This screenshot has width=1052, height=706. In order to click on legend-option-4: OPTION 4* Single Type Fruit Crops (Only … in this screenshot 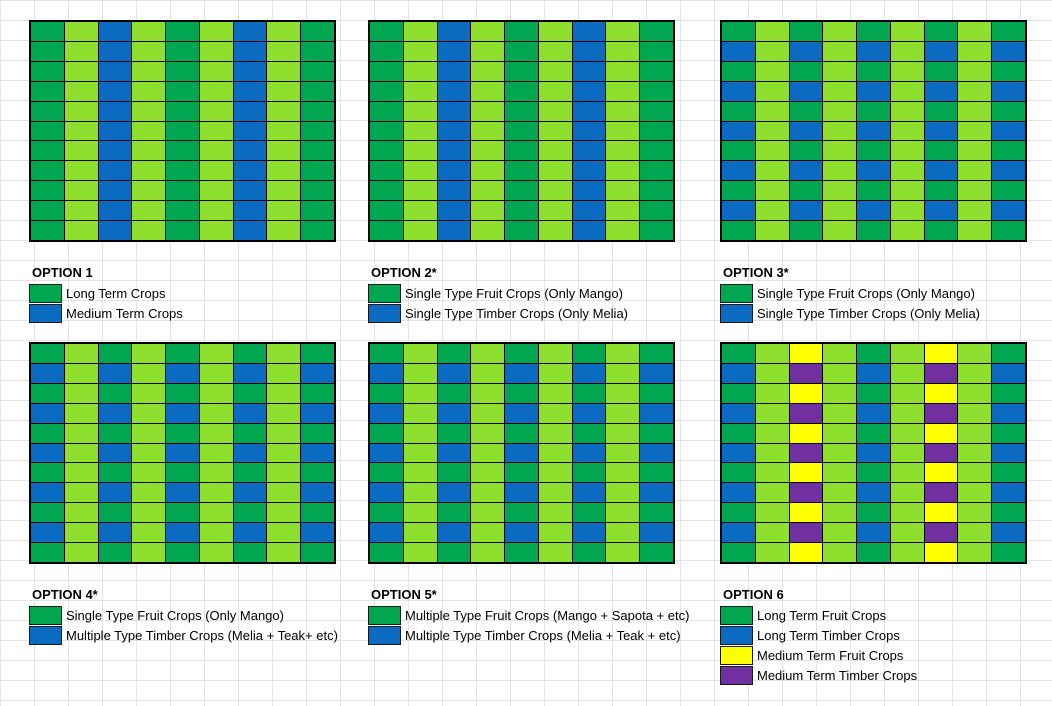, I will do `click(194, 612)`.